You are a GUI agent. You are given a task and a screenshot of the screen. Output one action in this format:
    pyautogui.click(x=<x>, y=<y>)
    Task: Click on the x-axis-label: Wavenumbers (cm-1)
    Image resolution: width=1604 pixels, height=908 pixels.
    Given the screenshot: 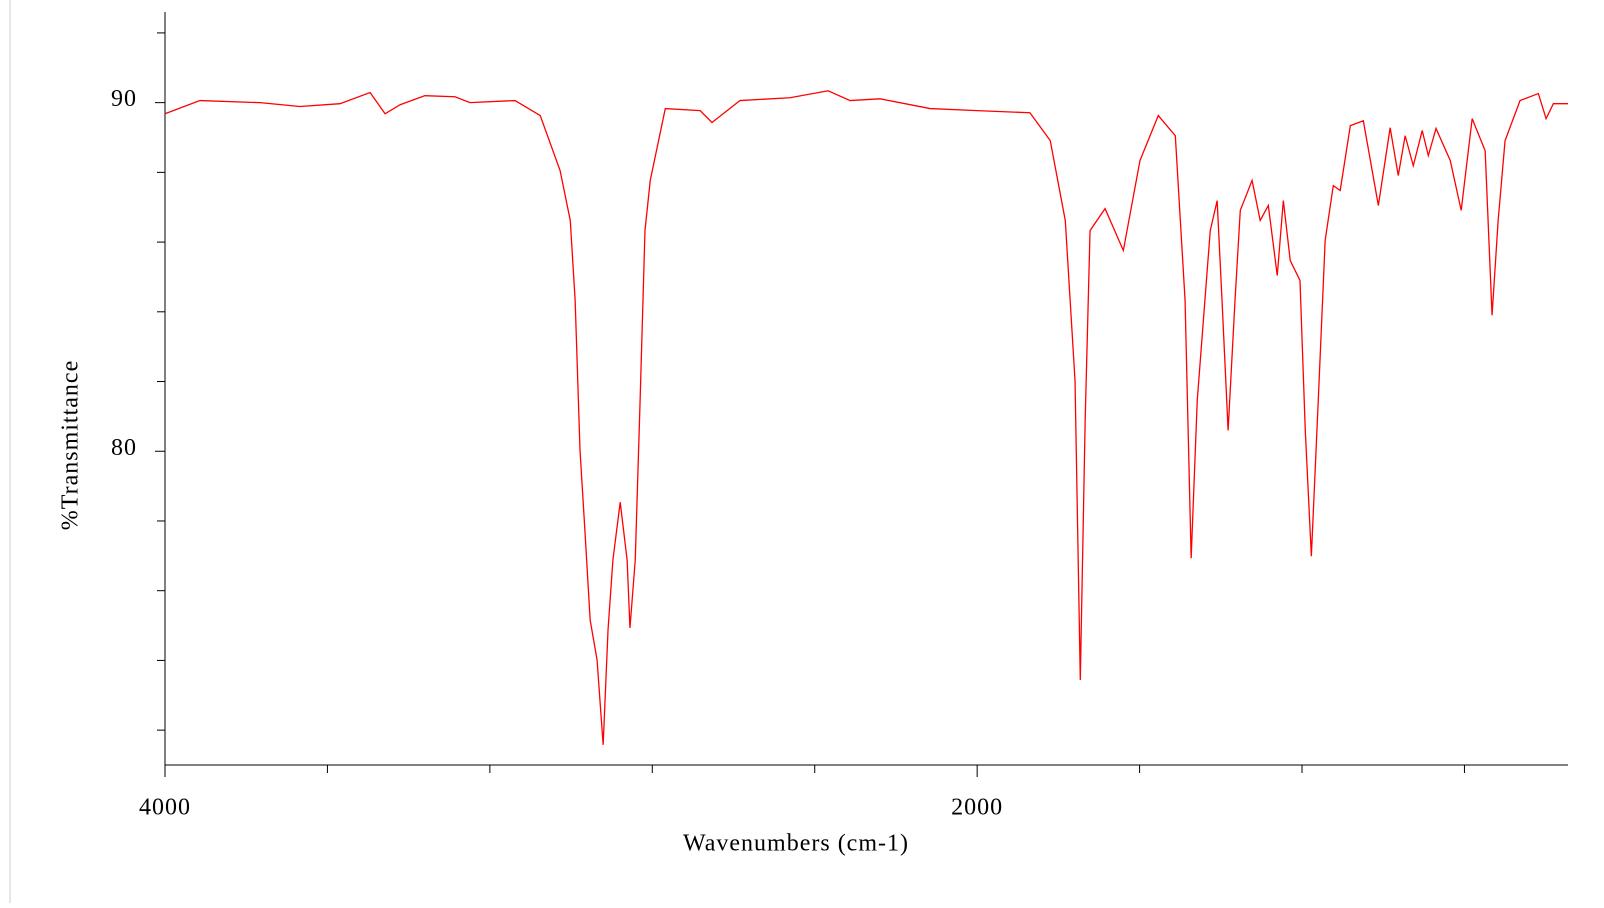 What is the action you would take?
    pyautogui.click(x=796, y=844)
    